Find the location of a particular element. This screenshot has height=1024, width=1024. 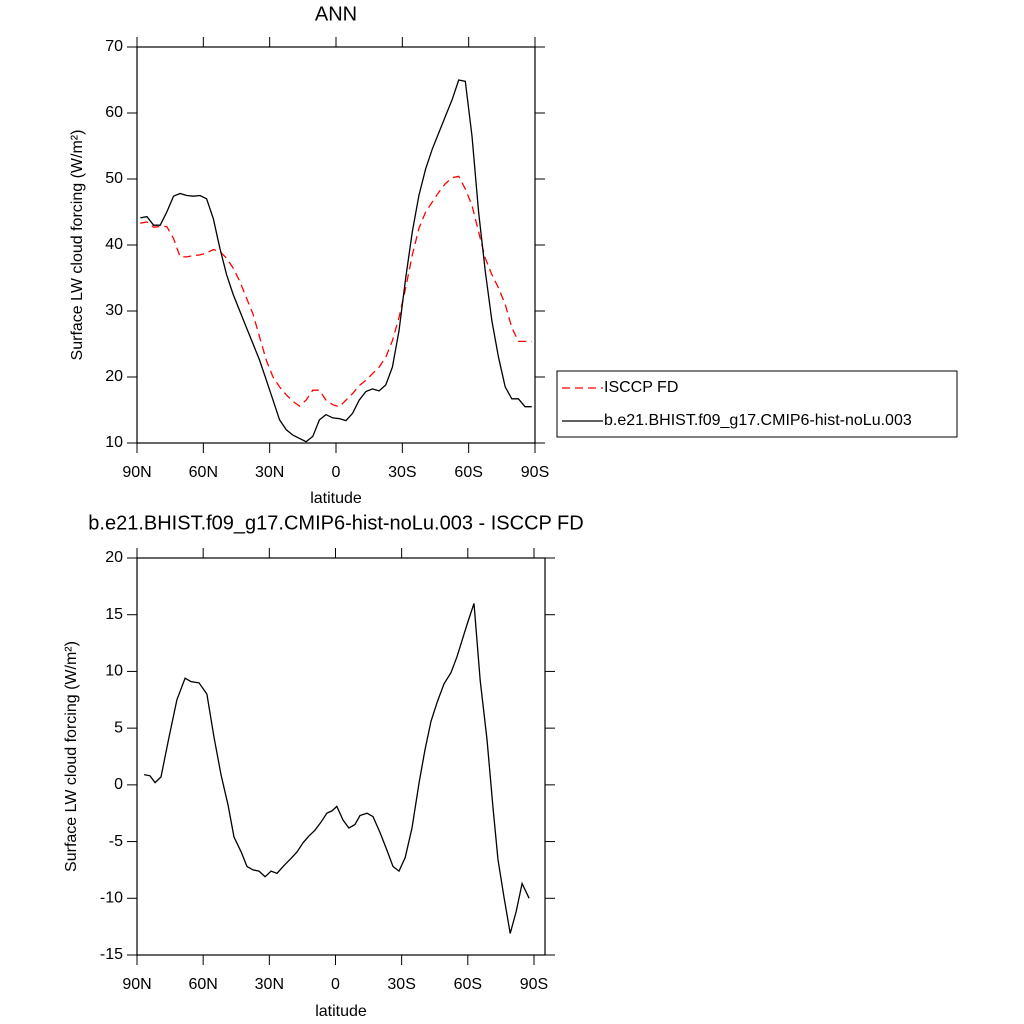

y-tick-label: 60 is located at coordinates (114, 112).